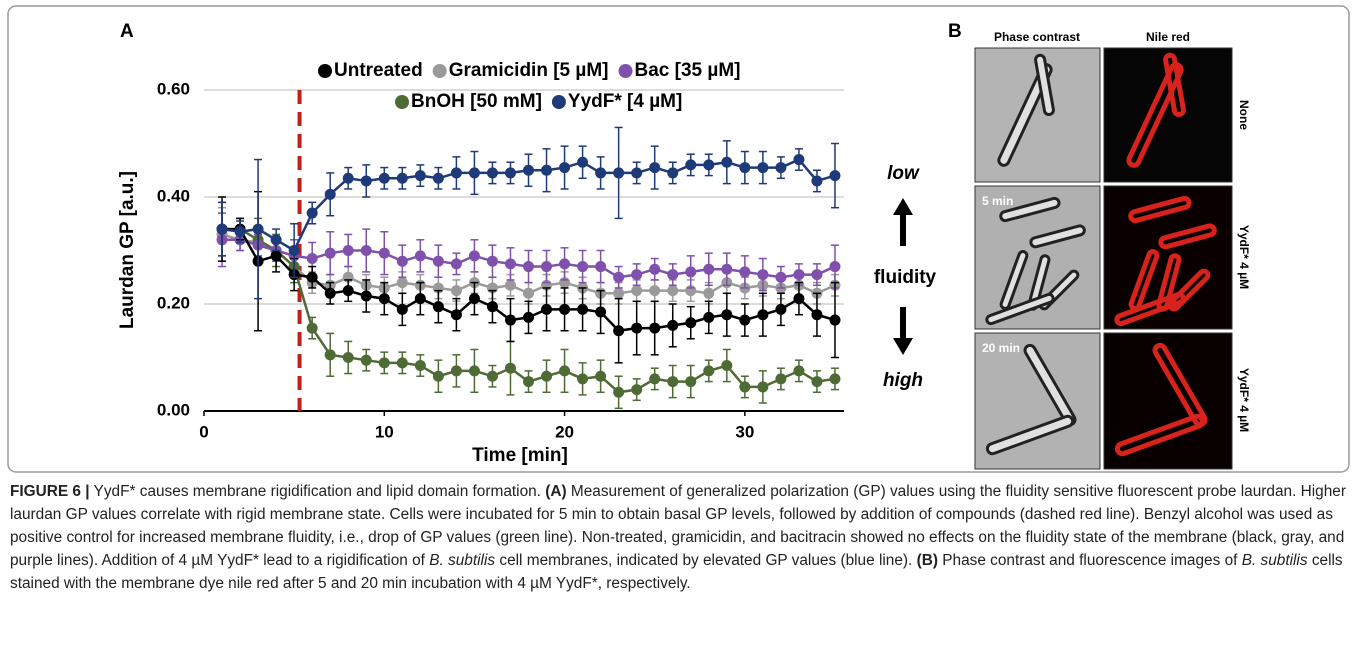  Describe the element at coordinates (1168, 258) in the screenshot. I see `micrograph-fluorescence` at that location.